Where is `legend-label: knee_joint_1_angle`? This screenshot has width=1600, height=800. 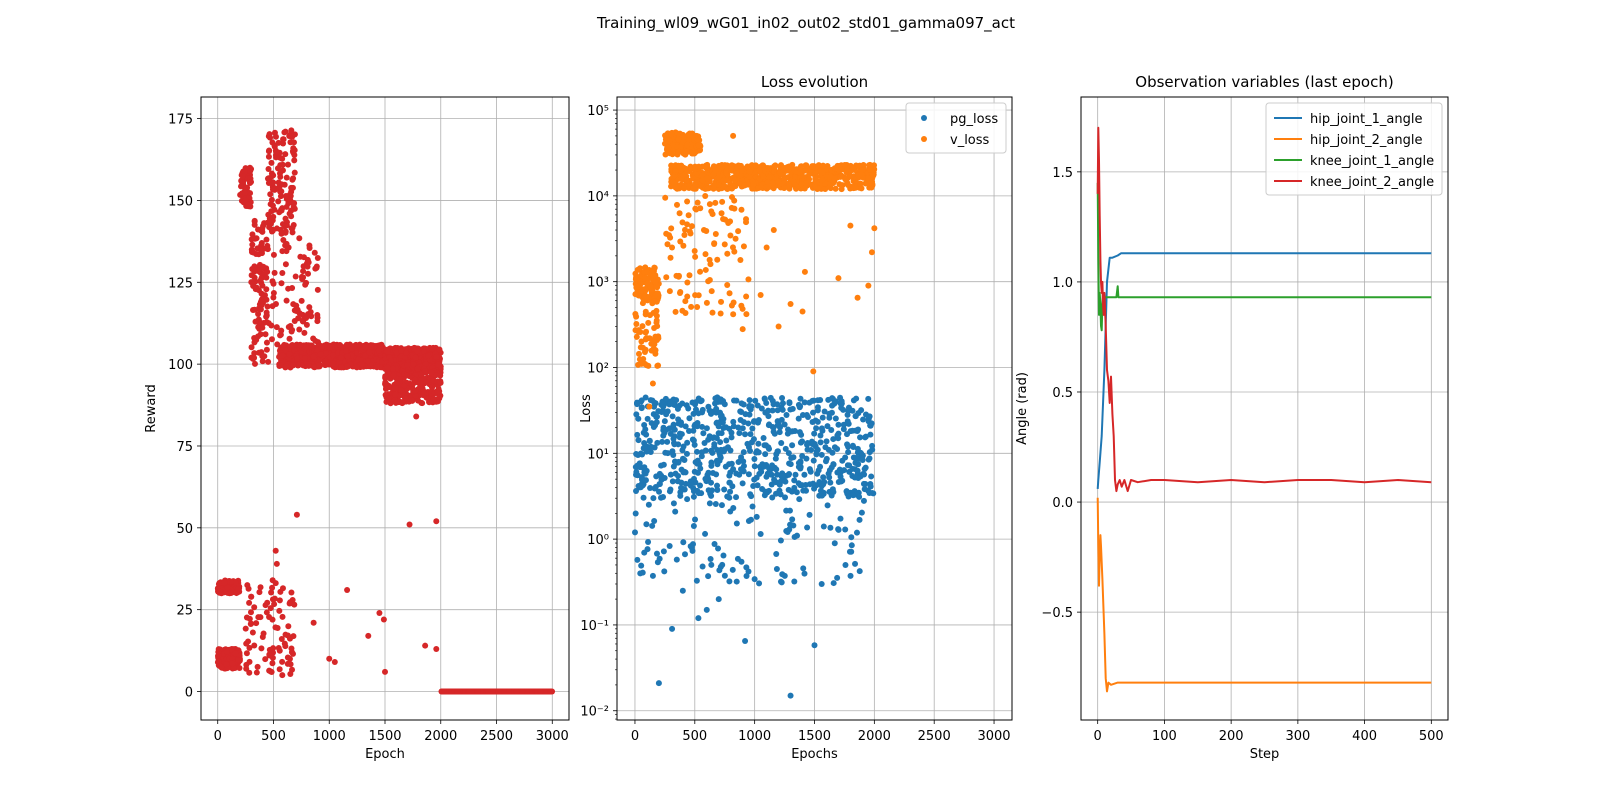 legend-label: knee_joint_1_angle is located at coordinates (1372, 161).